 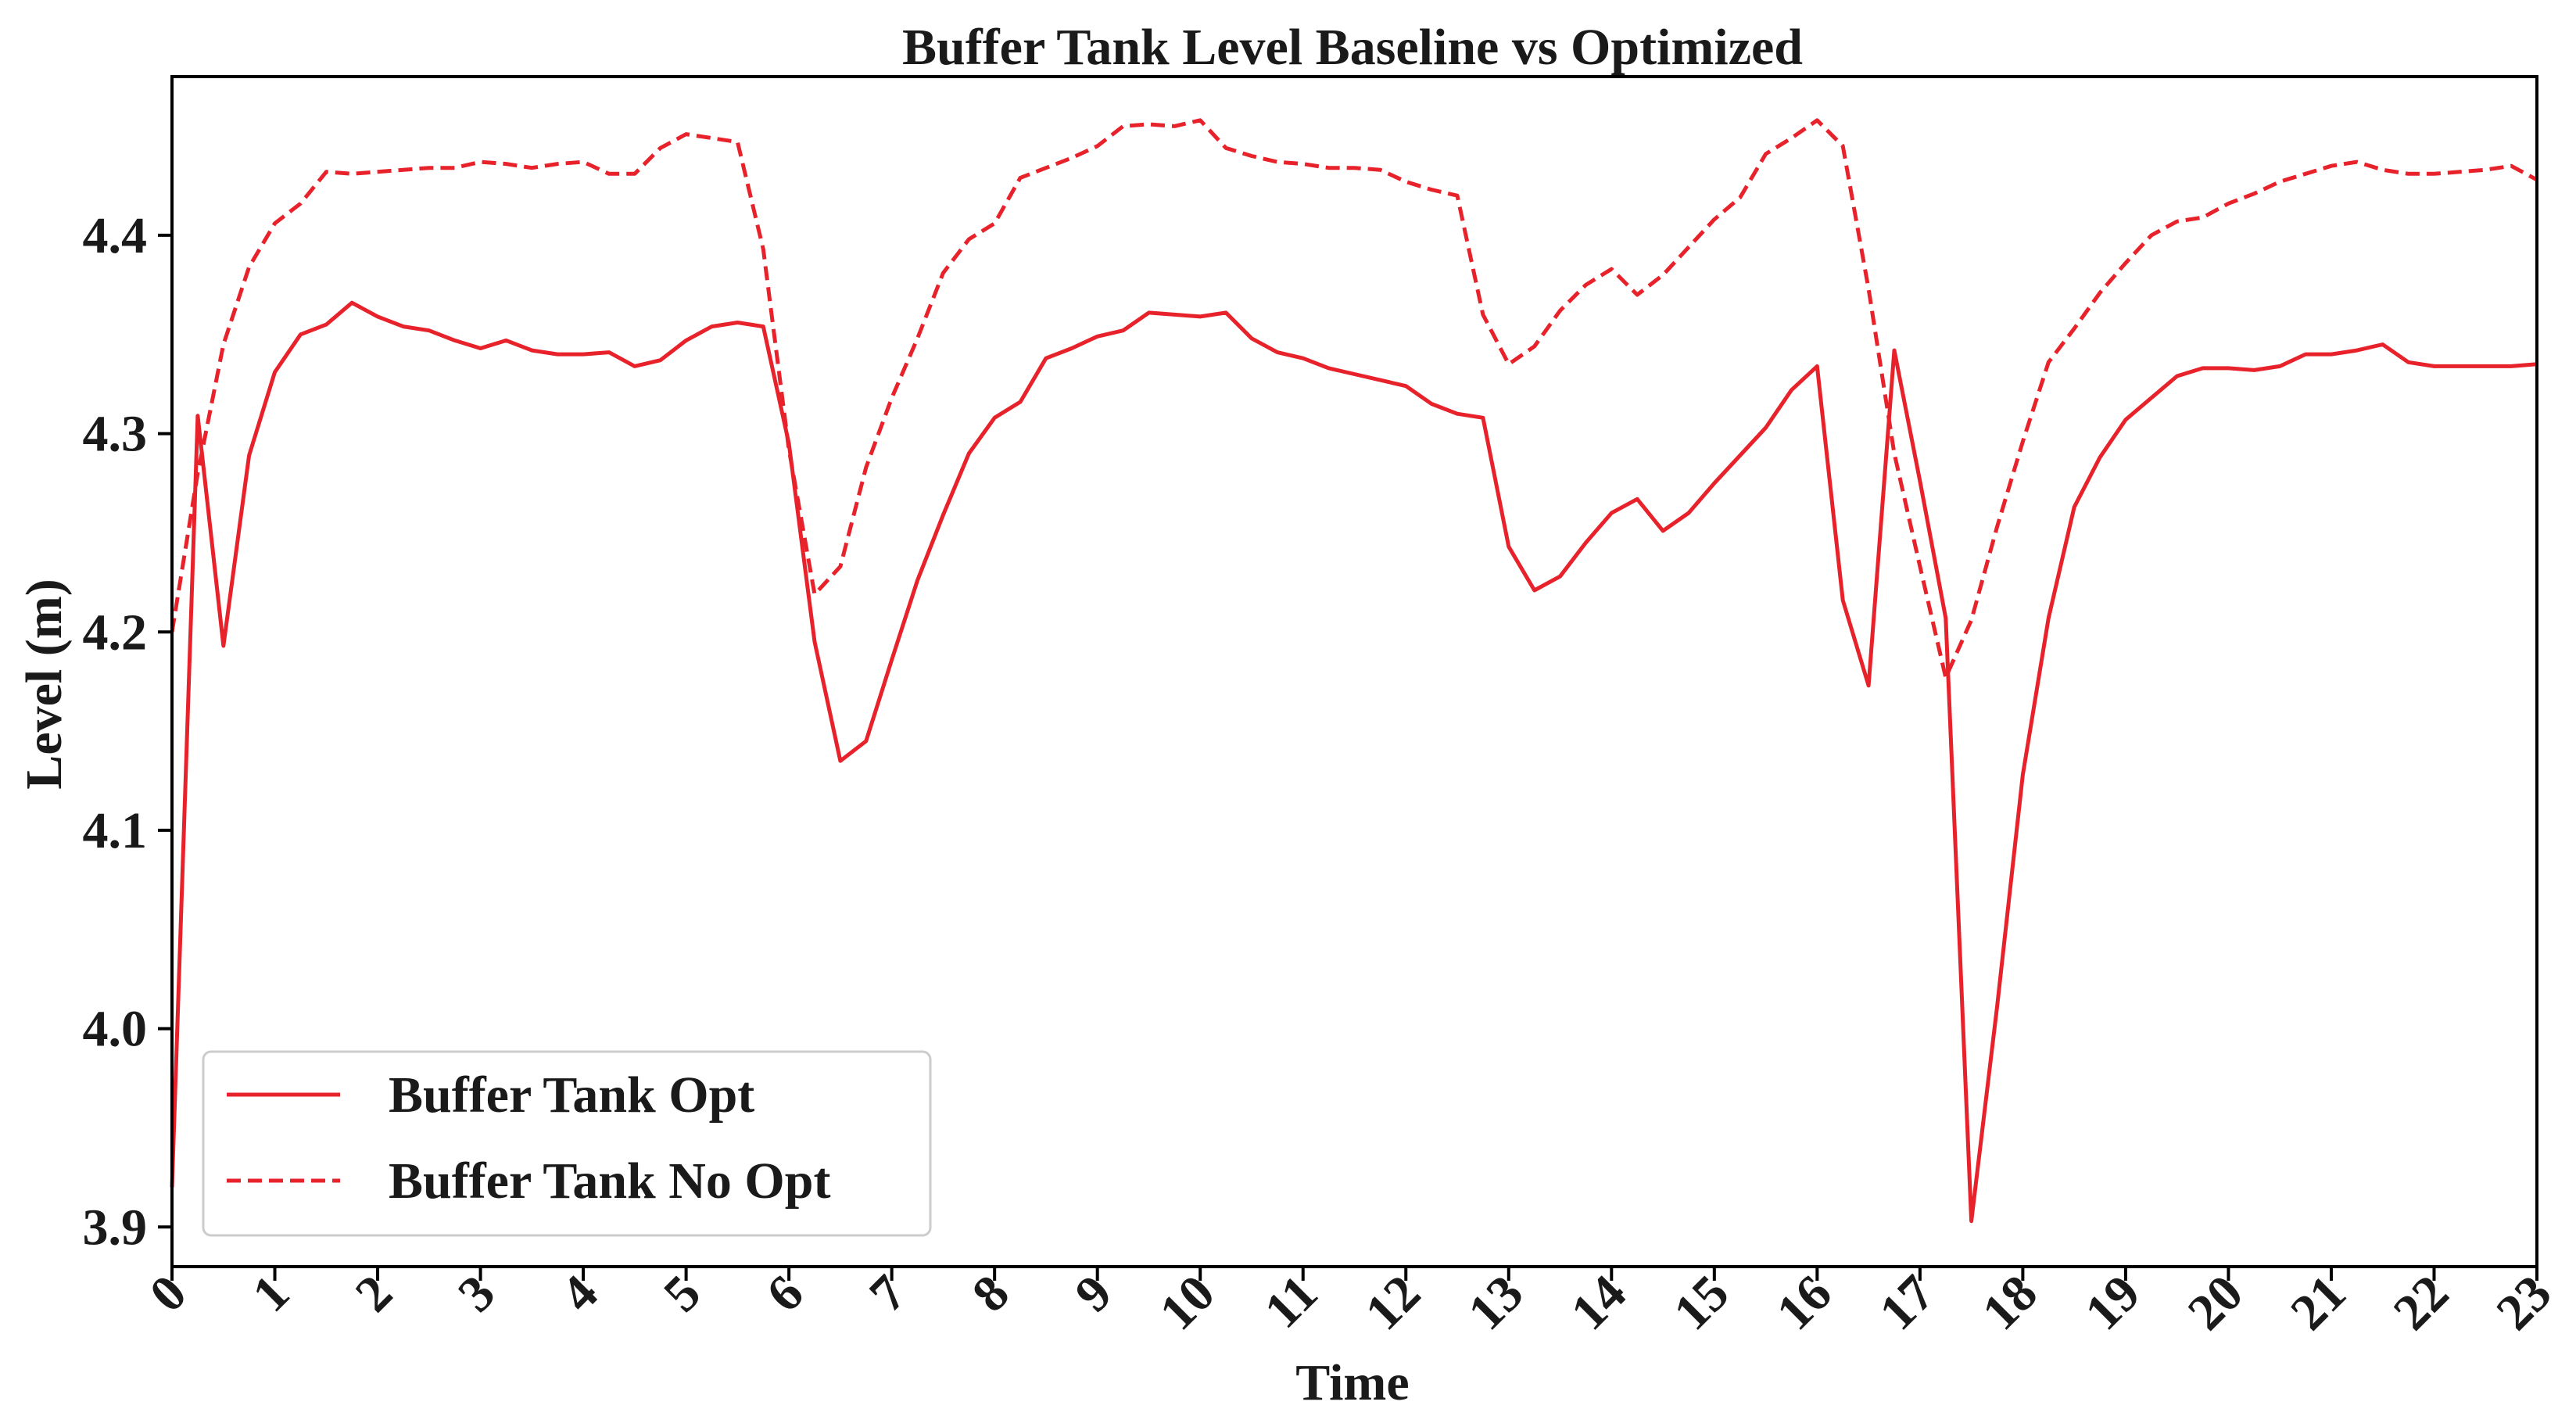 What do you see at coordinates (609, 1181) in the screenshot?
I see `legend-label-buffer-tank-no-opt: Buffer Tank No Opt` at bounding box center [609, 1181].